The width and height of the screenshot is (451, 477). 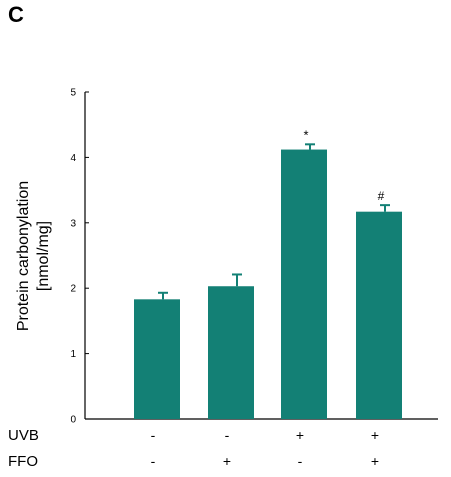 I want to click on treatment-row-label: FFO, so click(x=23, y=461).